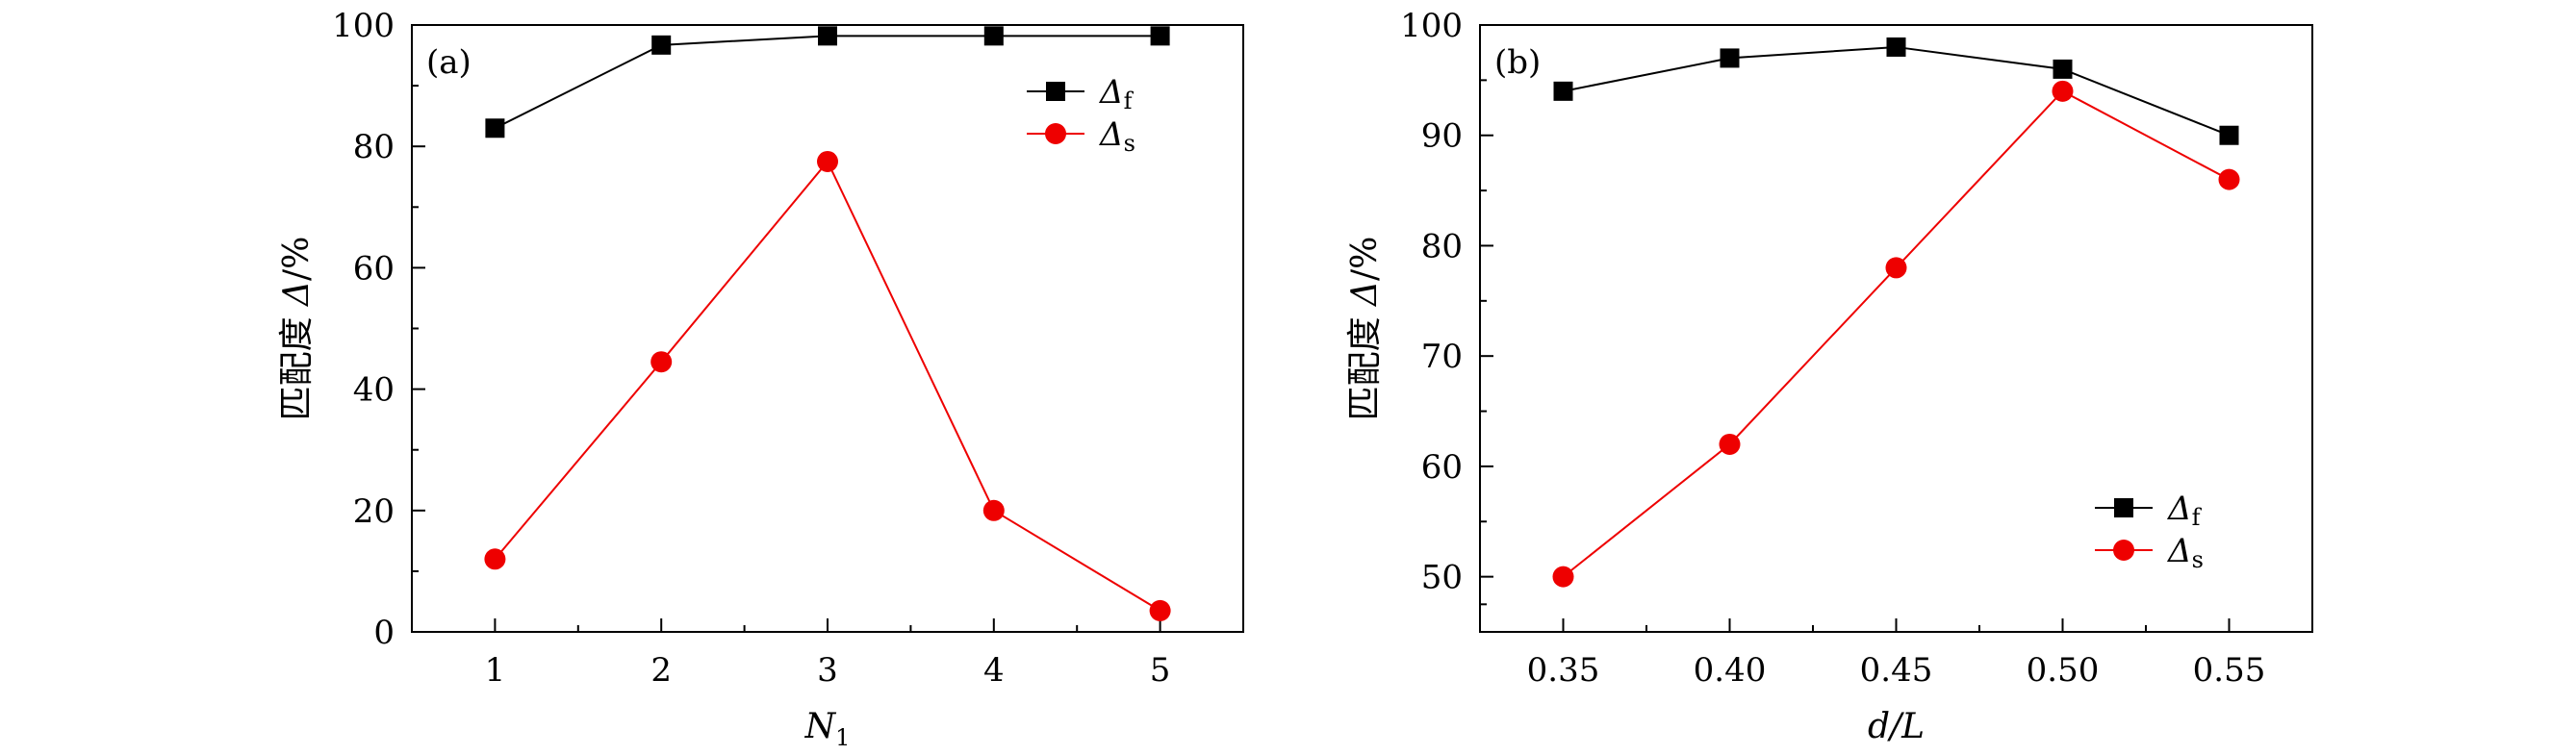 This screenshot has width=2576, height=755. Describe the element at coordinates (1442, 357) in the screenshot. I see `y-tick-label: 70` at that location.